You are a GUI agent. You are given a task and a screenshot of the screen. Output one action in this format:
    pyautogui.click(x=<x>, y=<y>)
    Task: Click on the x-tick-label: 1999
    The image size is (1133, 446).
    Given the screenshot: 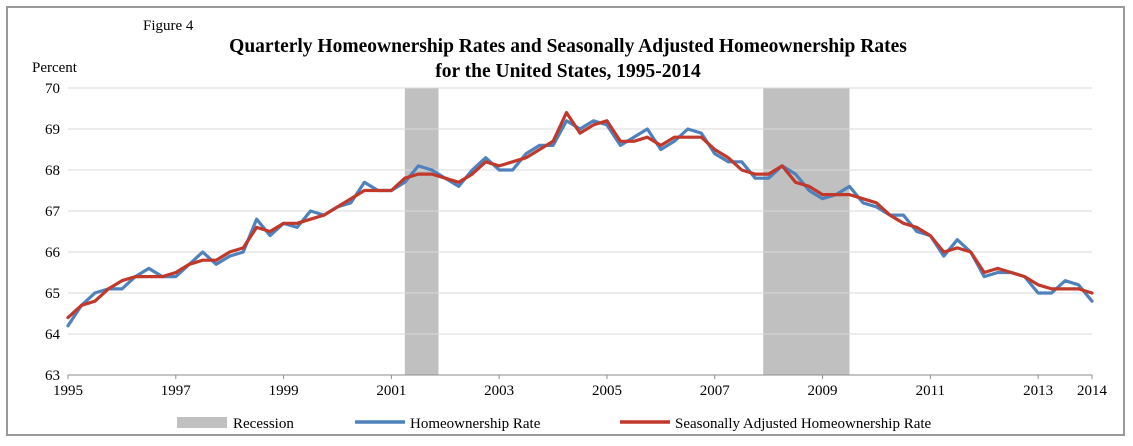 What is the action you would take?
    pyautogui.click(x=284, y=391)
    